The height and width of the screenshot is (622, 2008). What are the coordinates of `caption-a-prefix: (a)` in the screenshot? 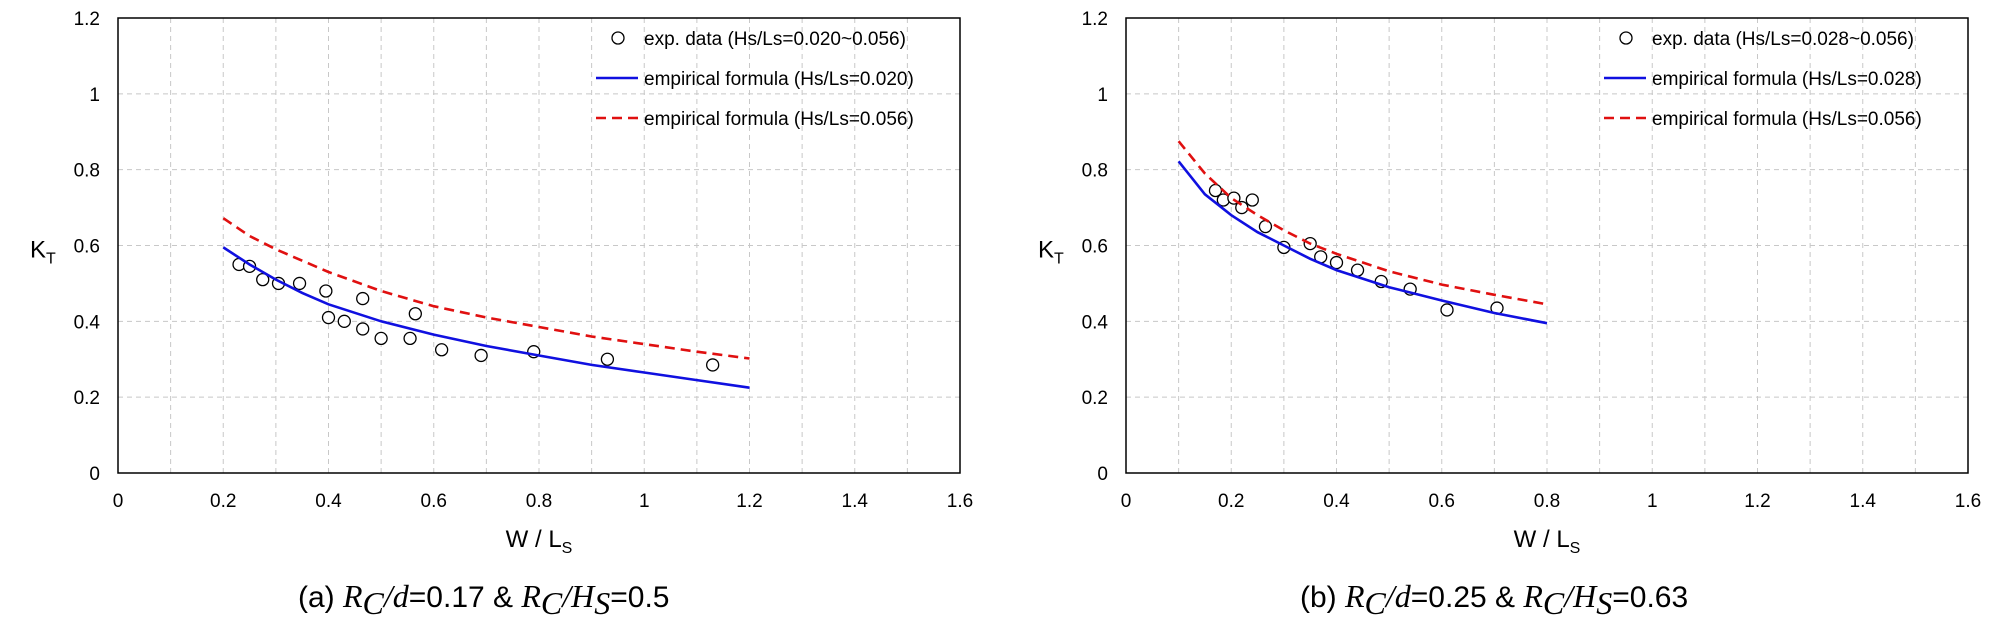 It's located at (320, 597).